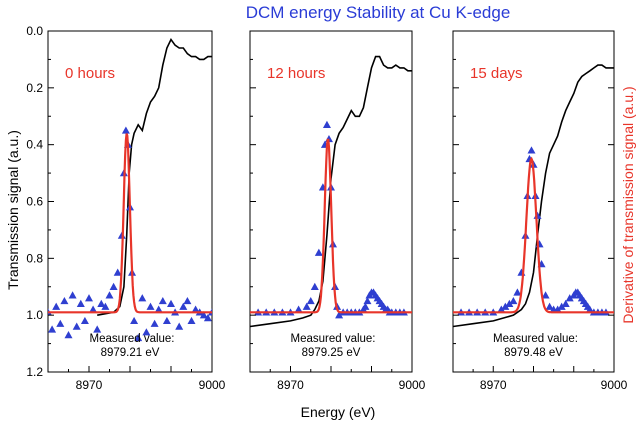  What do you see at coordinates (628, 204) in the screenshot?
I see `y-axis-label-right: Derivative of transmission signal (a.u.)` at bounding box center [628, 204].